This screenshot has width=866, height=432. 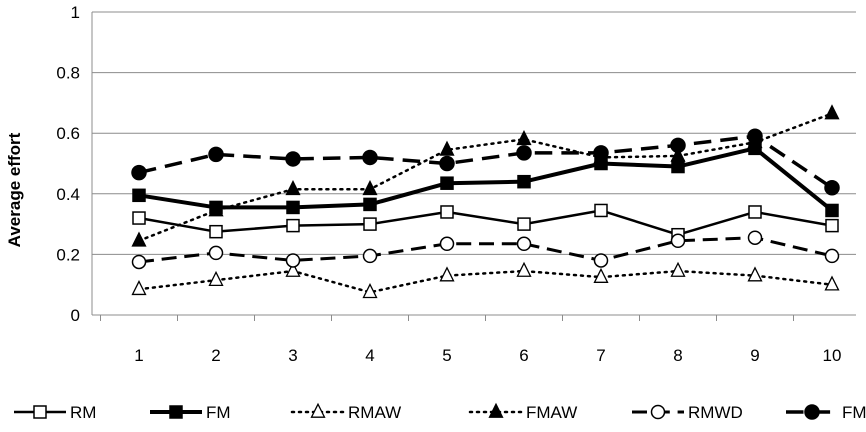 I want to click on series-fmws, so click(x=485, y=162).